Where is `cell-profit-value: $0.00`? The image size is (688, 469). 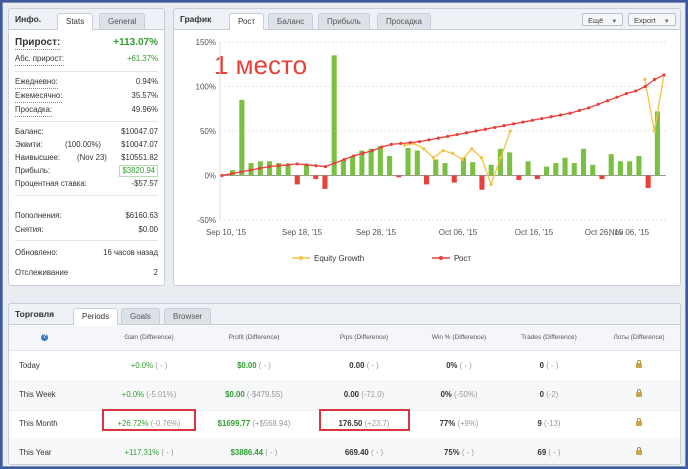 cell-profit-value: $0.00 is located at coordinates (247, 365).